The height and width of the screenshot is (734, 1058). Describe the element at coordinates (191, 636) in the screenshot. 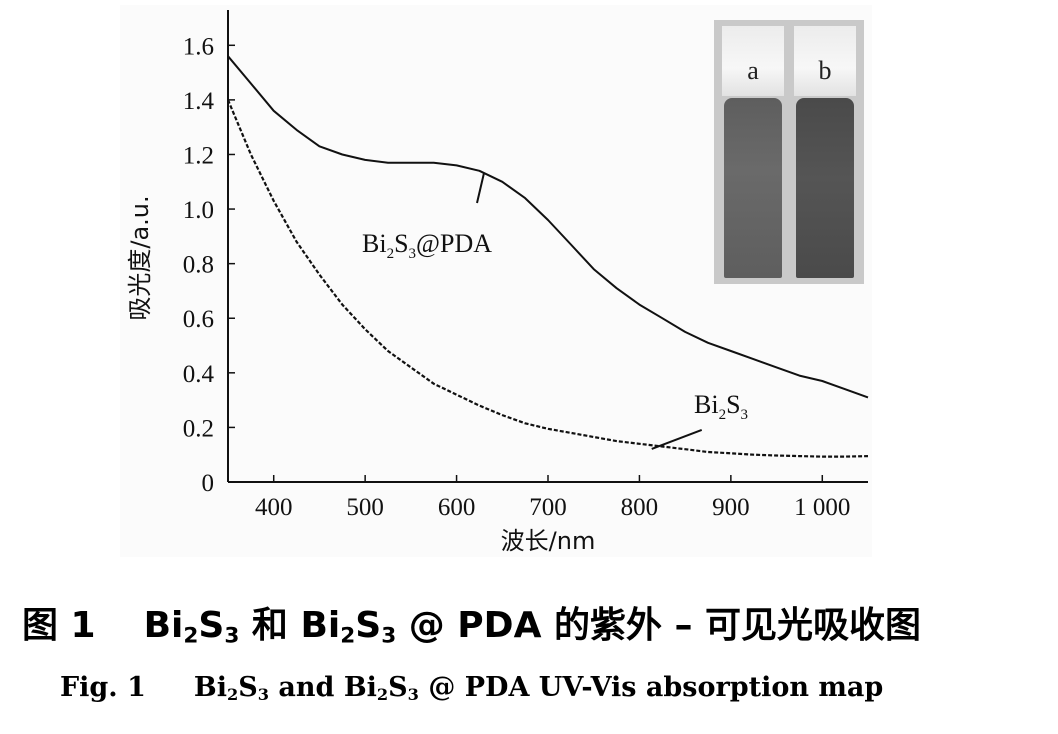

I see `caption-cn-a-sub1: 2` at that location.